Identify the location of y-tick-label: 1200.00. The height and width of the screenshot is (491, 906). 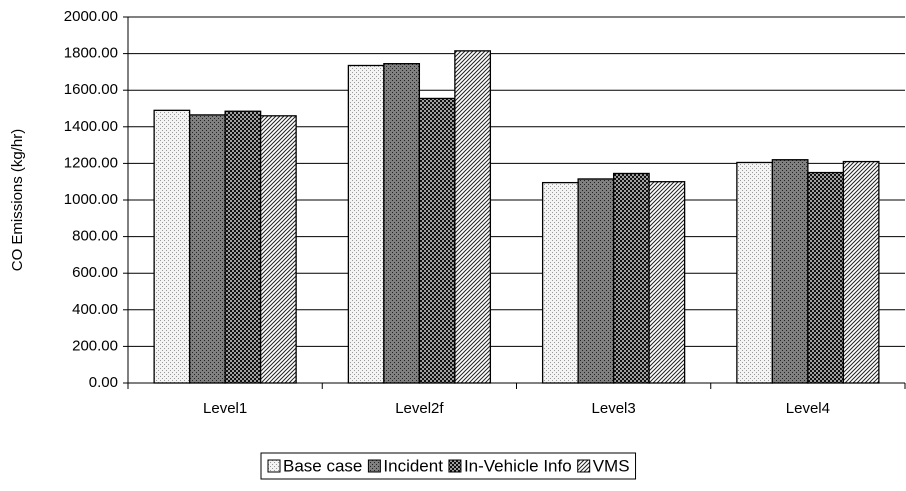
(91, 162).